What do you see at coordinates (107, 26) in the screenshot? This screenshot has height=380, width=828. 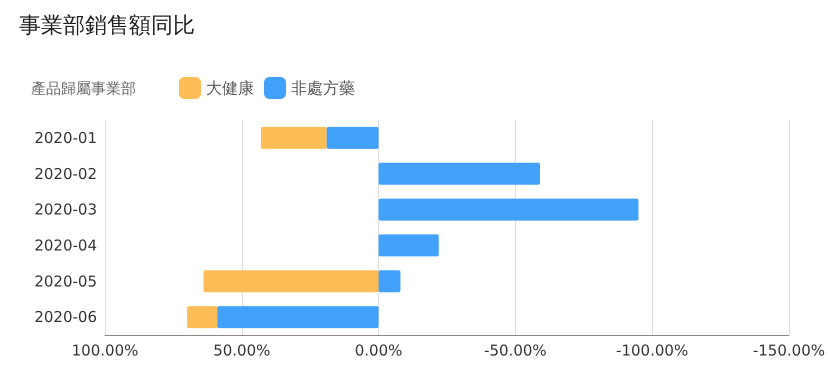 I see `chart-title: 事業部銷售額同比` at bounding box center [107, 26].